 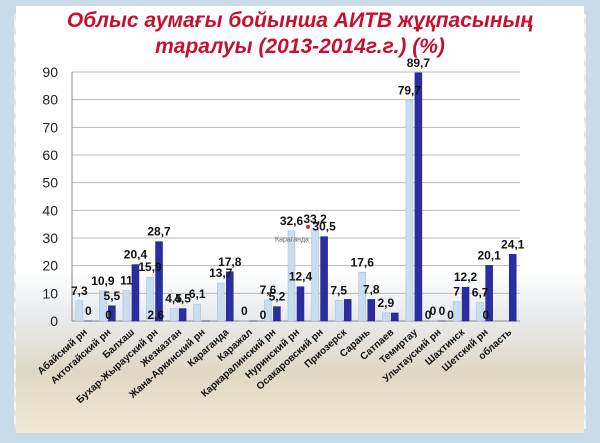 What do you see at coordinates (268, 290) in the screenshot?
I see `data-label: 7,6` at bounding box center [268, 290].